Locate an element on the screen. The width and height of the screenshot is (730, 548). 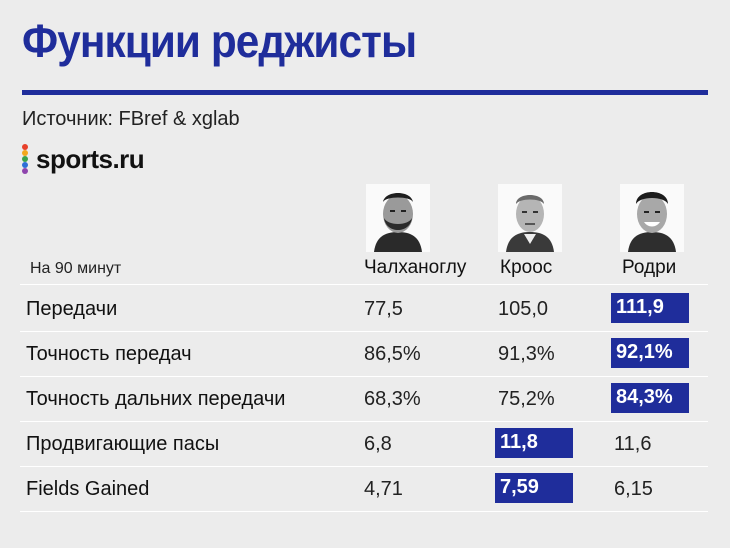
source-text: Источник: FBref & xglab is located at coordinates (131, 119).